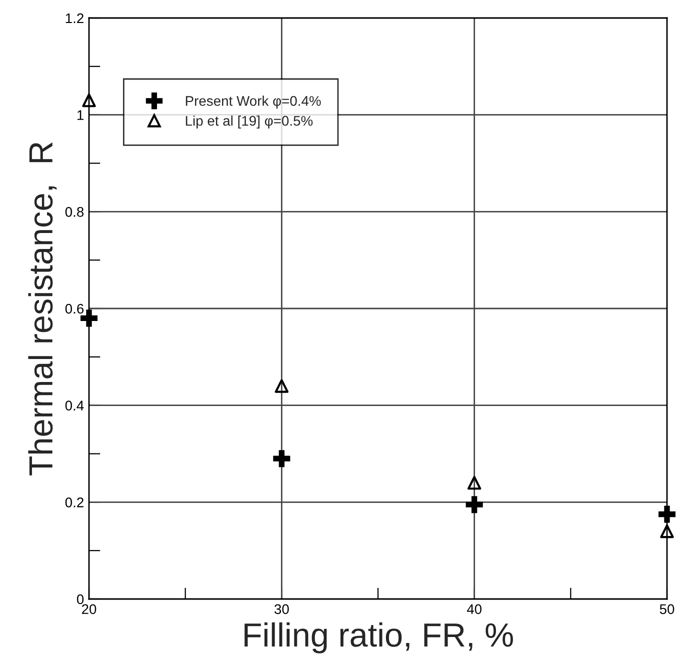  I want to click on legend-label: Present Work φ=0.4%, so click(253, 102).